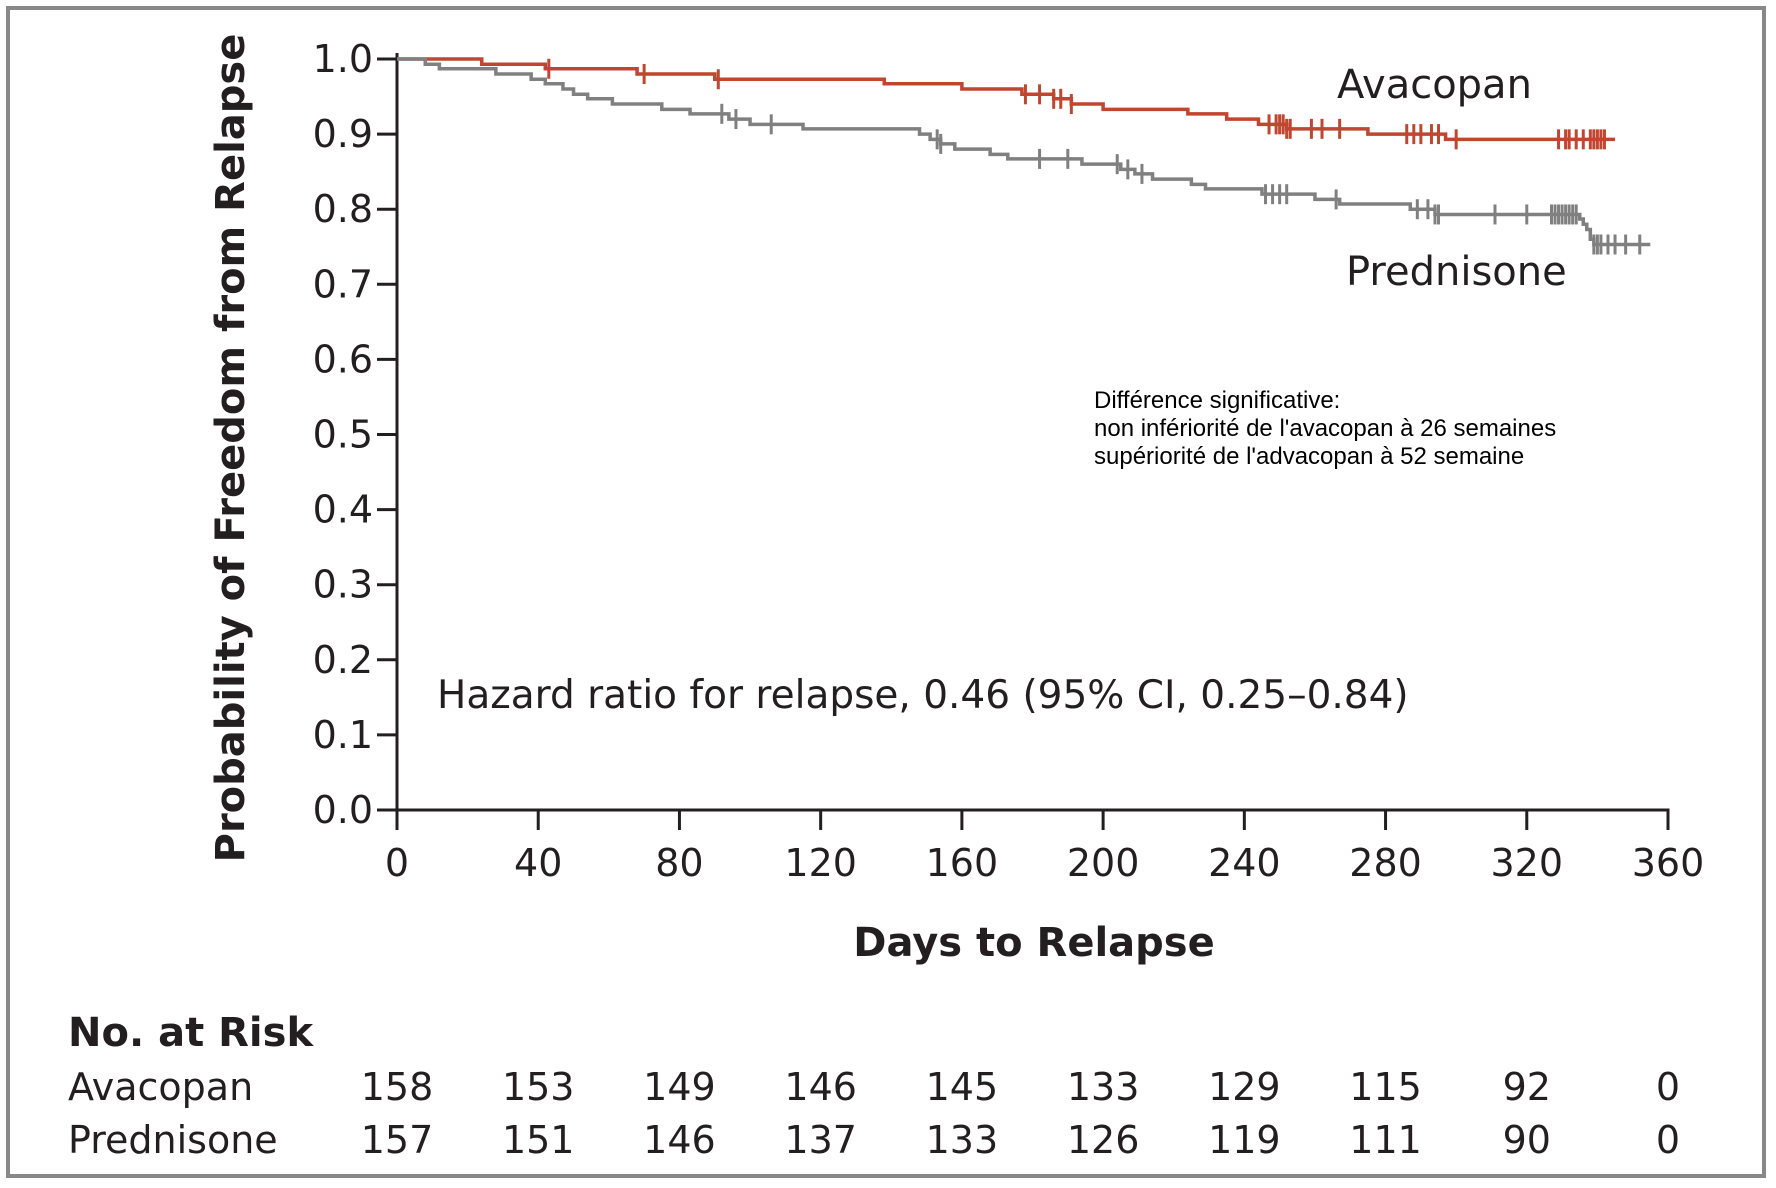 This screenshot has height=1188, width=1776. What do you see at coordinates (173, 1140) in the screenshot?
I see `risk-row-label-prednisone: Prednisone` at bounding box center [173, 1140].